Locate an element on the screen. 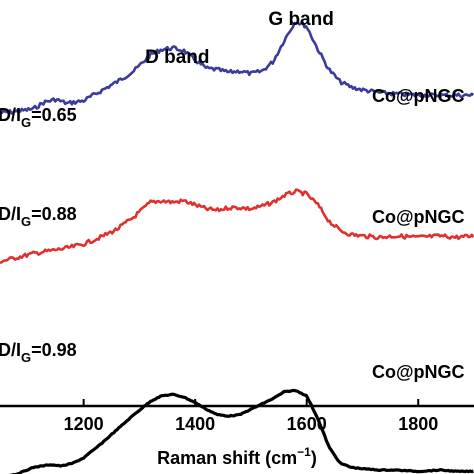  x-axis-title-text: Raman shift (cm is located at coordinates (227, 458).